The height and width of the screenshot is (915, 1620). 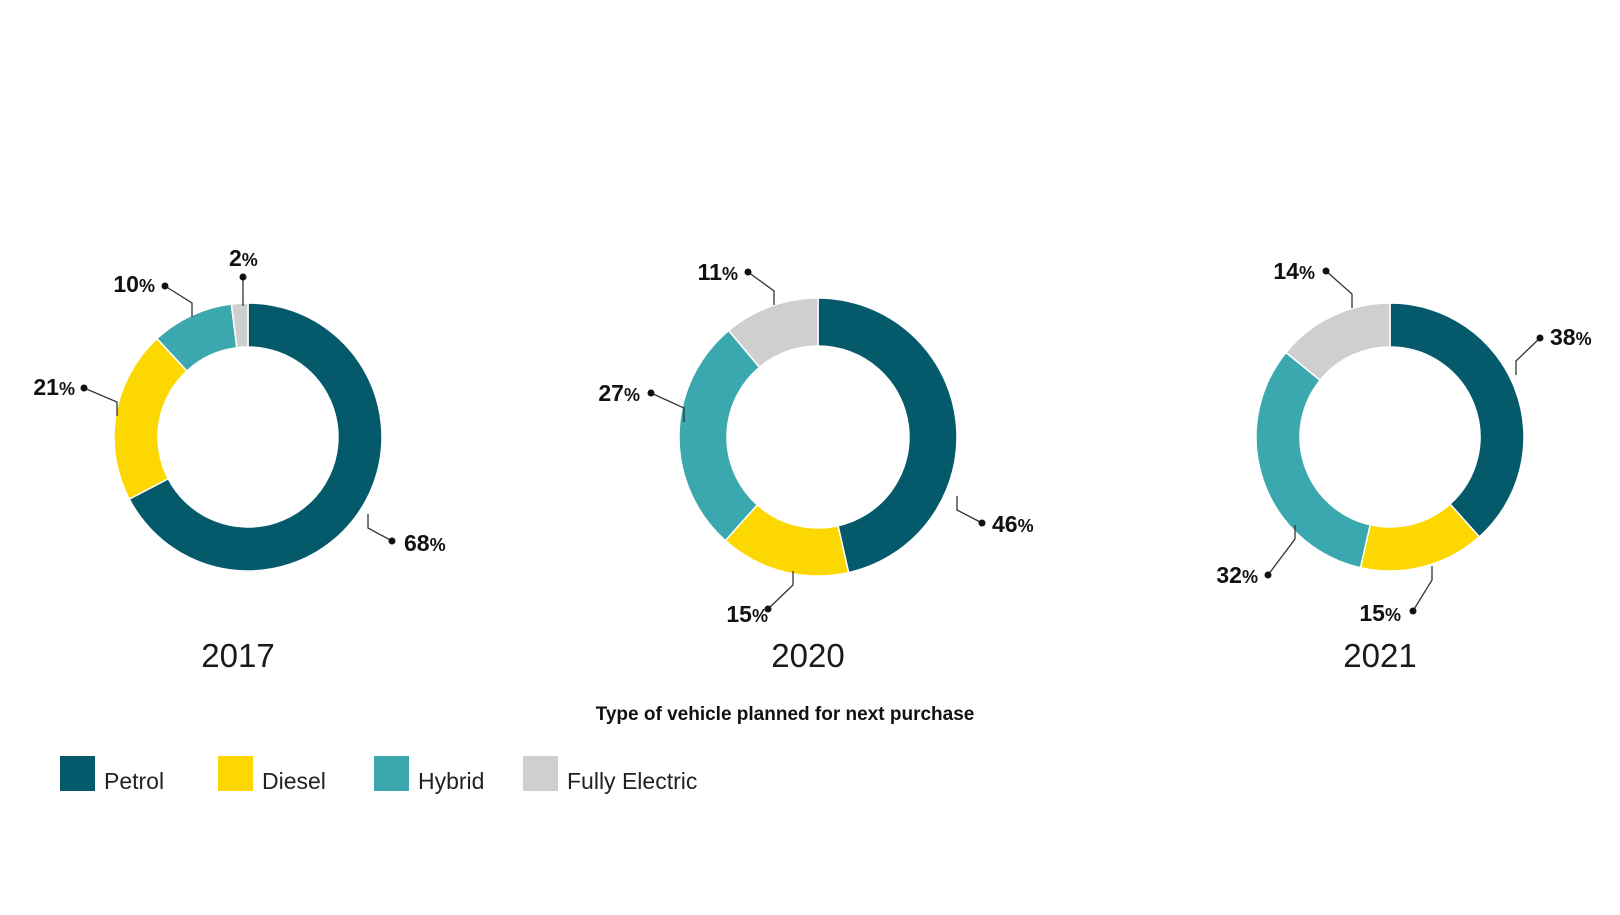 What do you see at coordinates (747, 614) in the screenshot?
I see `data-label-2020-diesel: 15%` at bounding box center [747, 614].